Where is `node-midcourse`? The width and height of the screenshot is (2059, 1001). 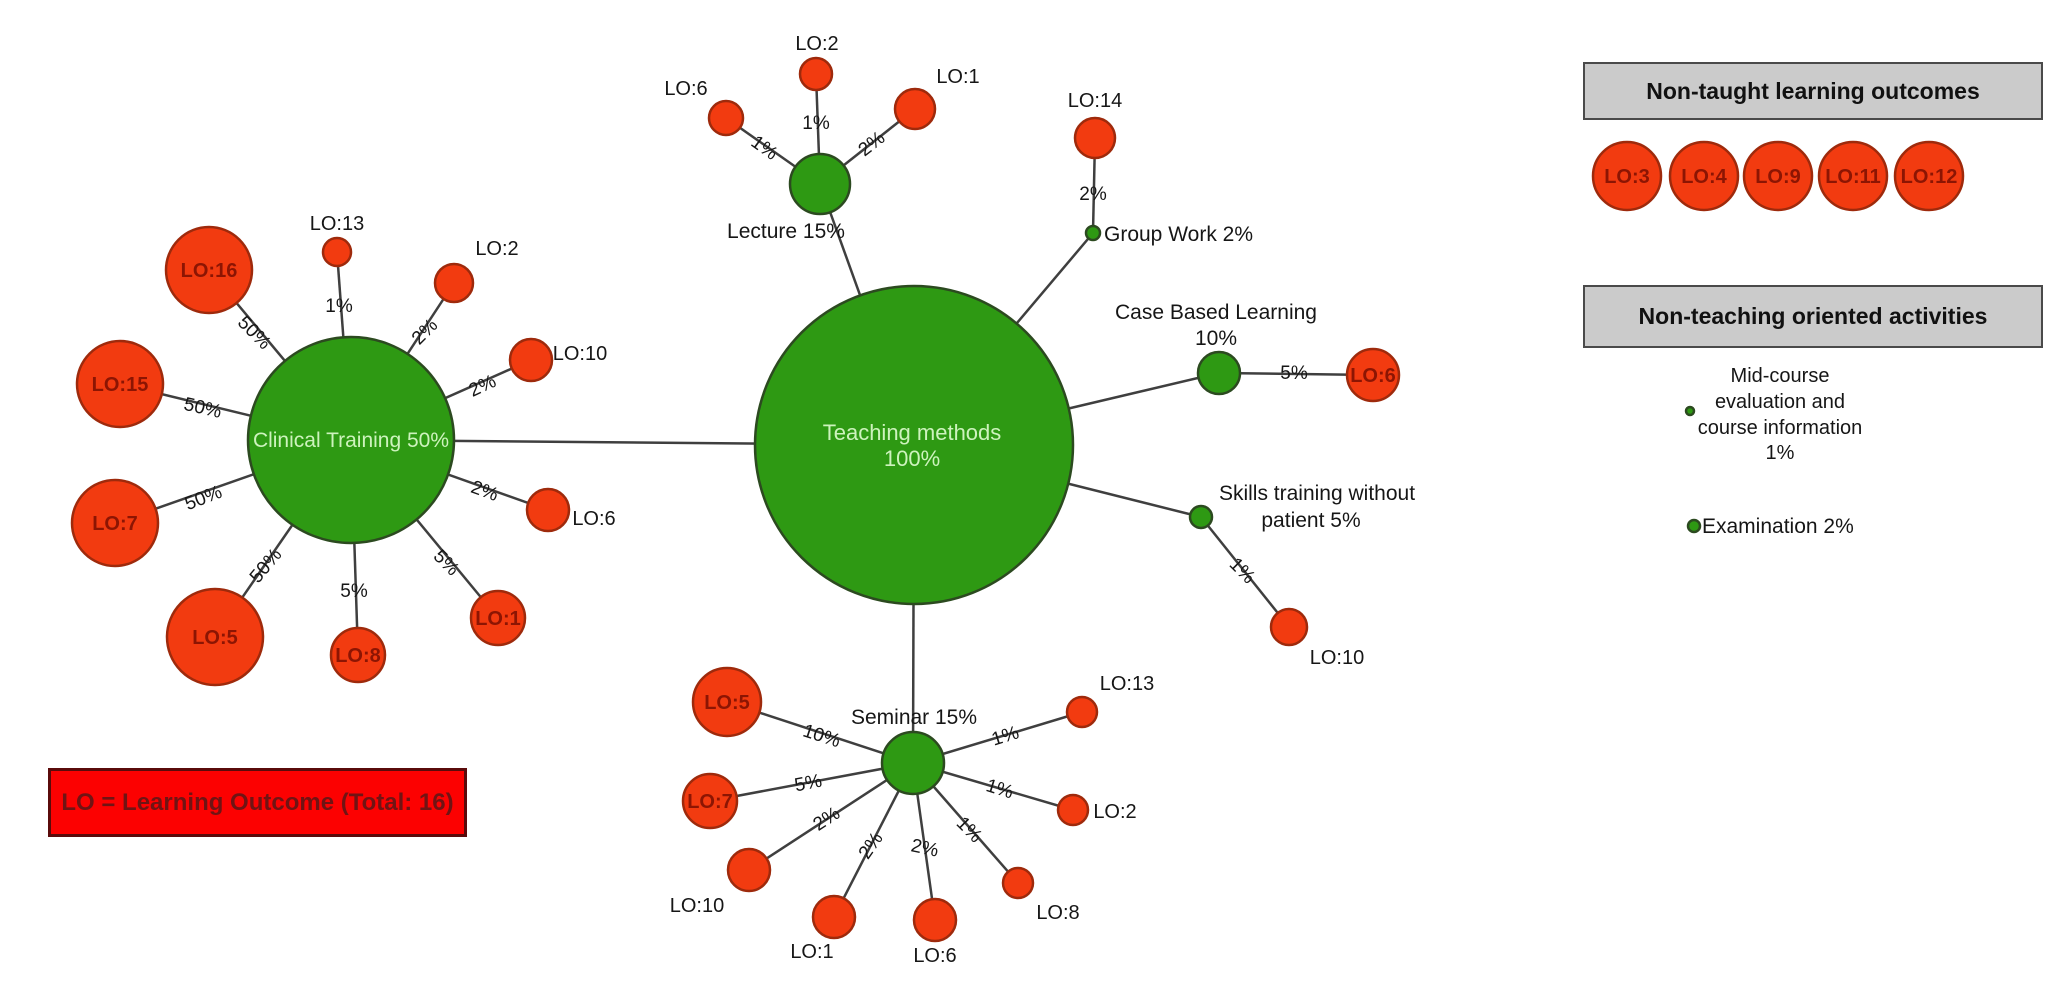 node-midcourse is located at coordinates (1690, 411).